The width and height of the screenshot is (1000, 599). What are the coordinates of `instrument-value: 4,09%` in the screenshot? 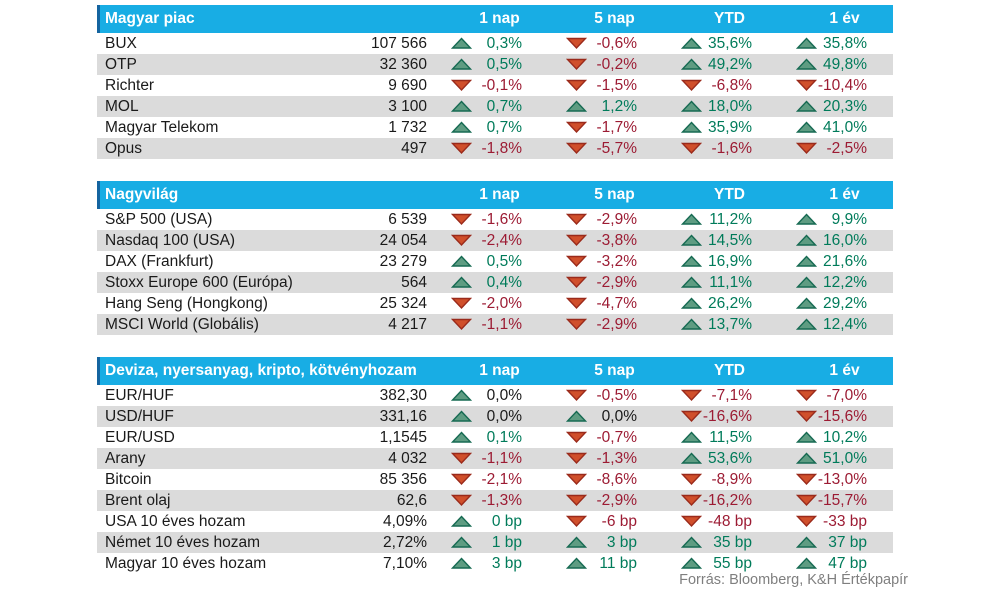 It's located at (405, 521).